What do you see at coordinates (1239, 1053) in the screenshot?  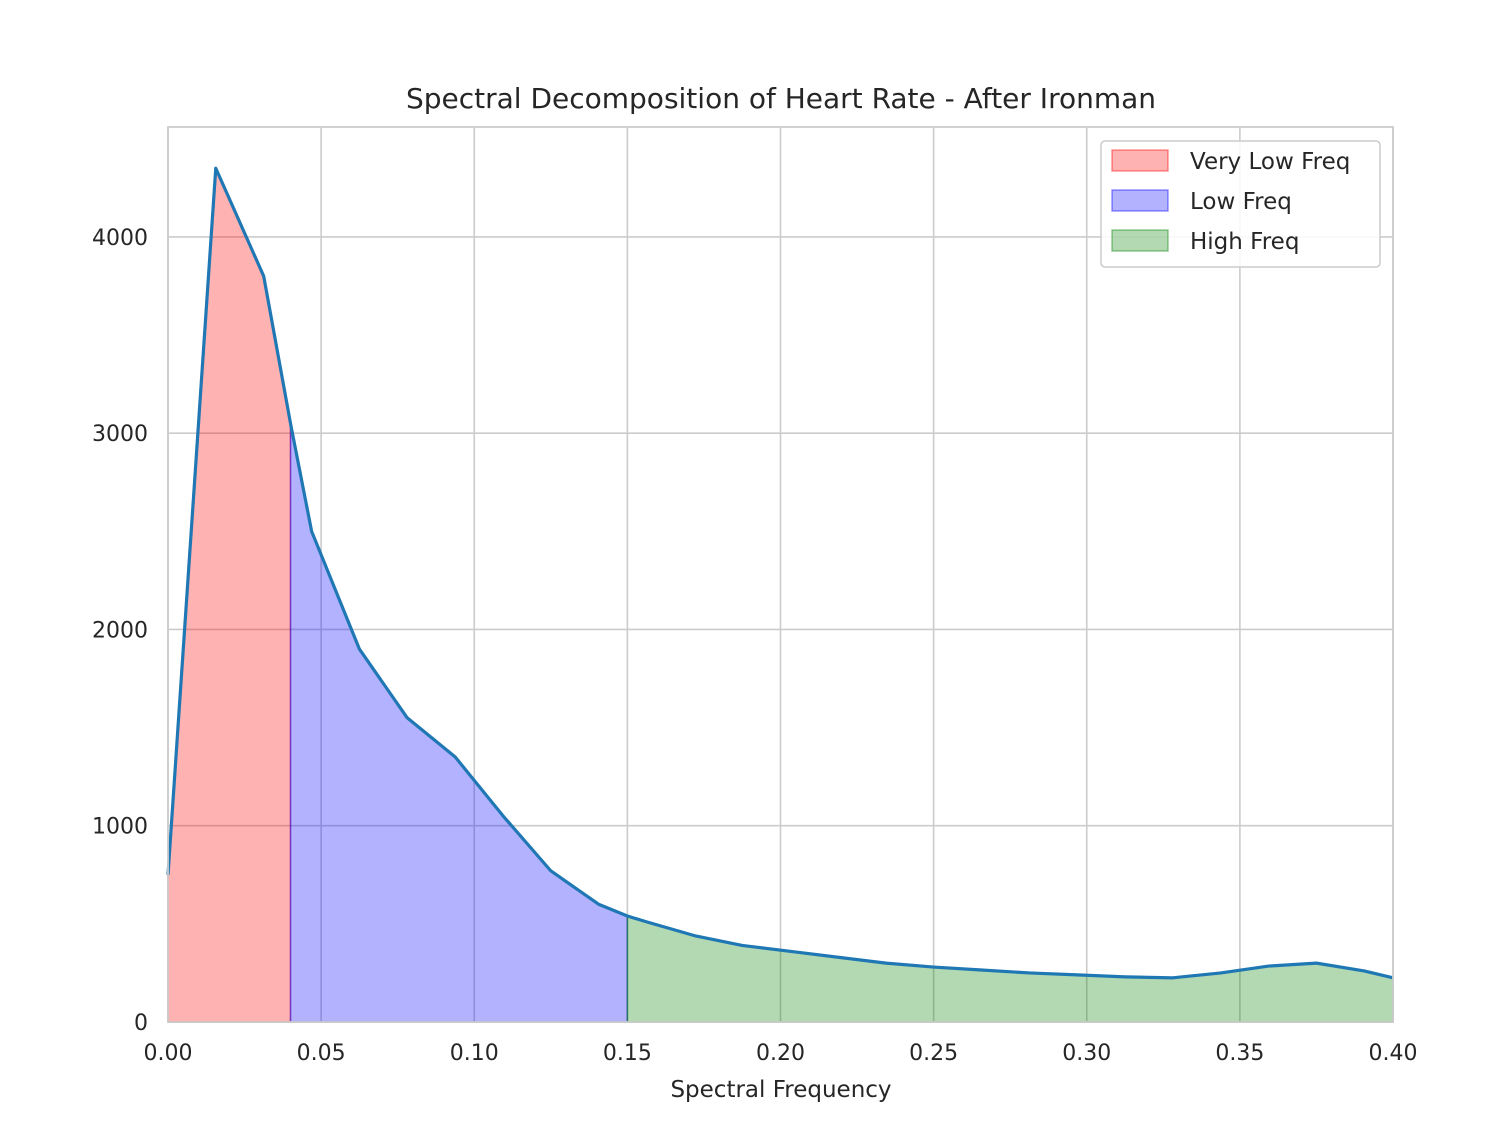 I see `x-tick-label: 0.35` at bounding box center [1239, 1053].